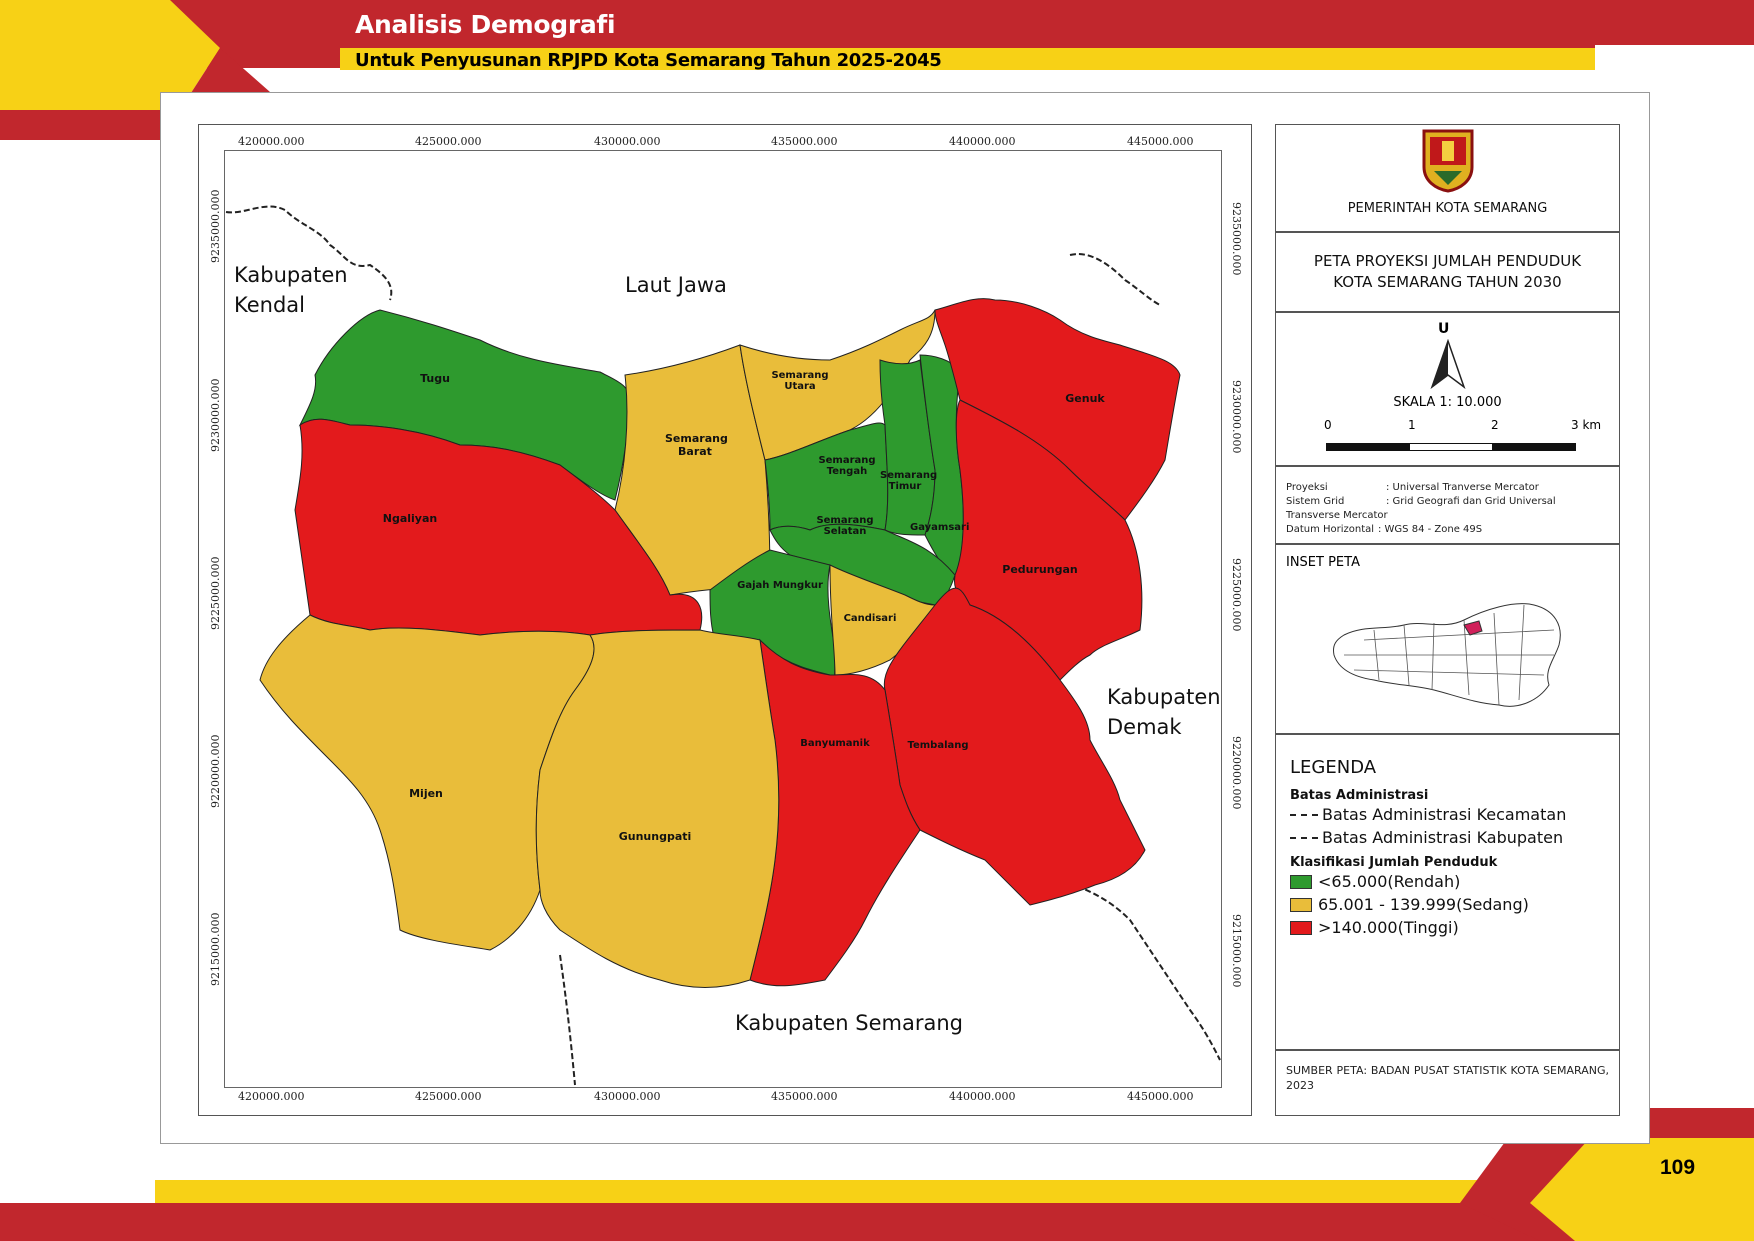 The image size is (1754, 1241). Describe the element at coordinates (1315, 501) in the screenshot. I see `proj-label: Sistem Grid` at that location.